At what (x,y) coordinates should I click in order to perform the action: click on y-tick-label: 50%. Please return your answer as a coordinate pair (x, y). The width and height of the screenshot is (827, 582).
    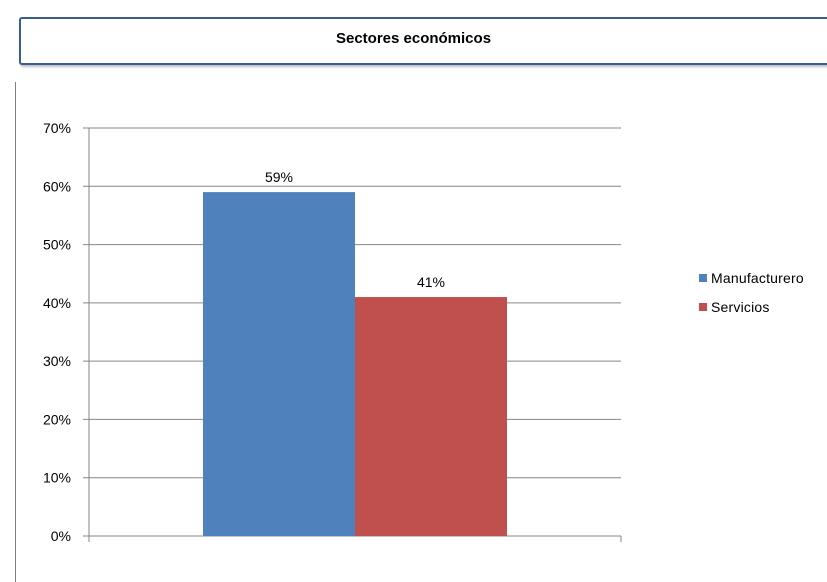
    Looking at the image, I should click on (57, 245).